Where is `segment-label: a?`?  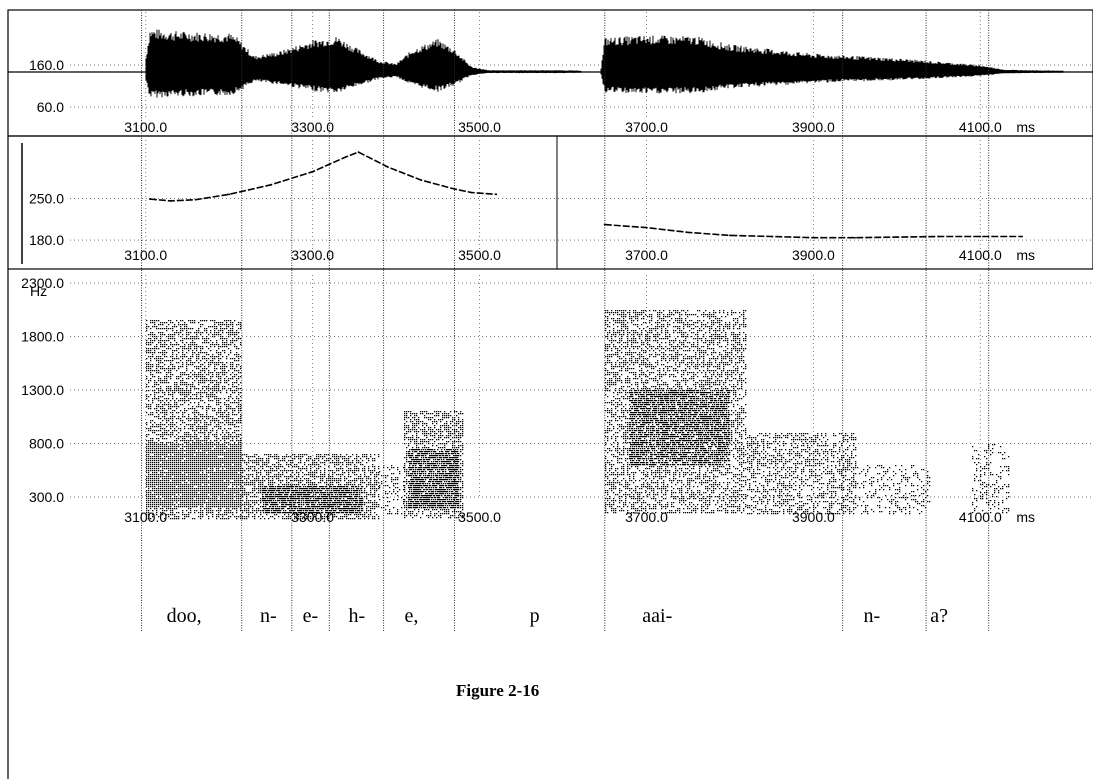
segment-label: a? is located at coordinates (939, 616).